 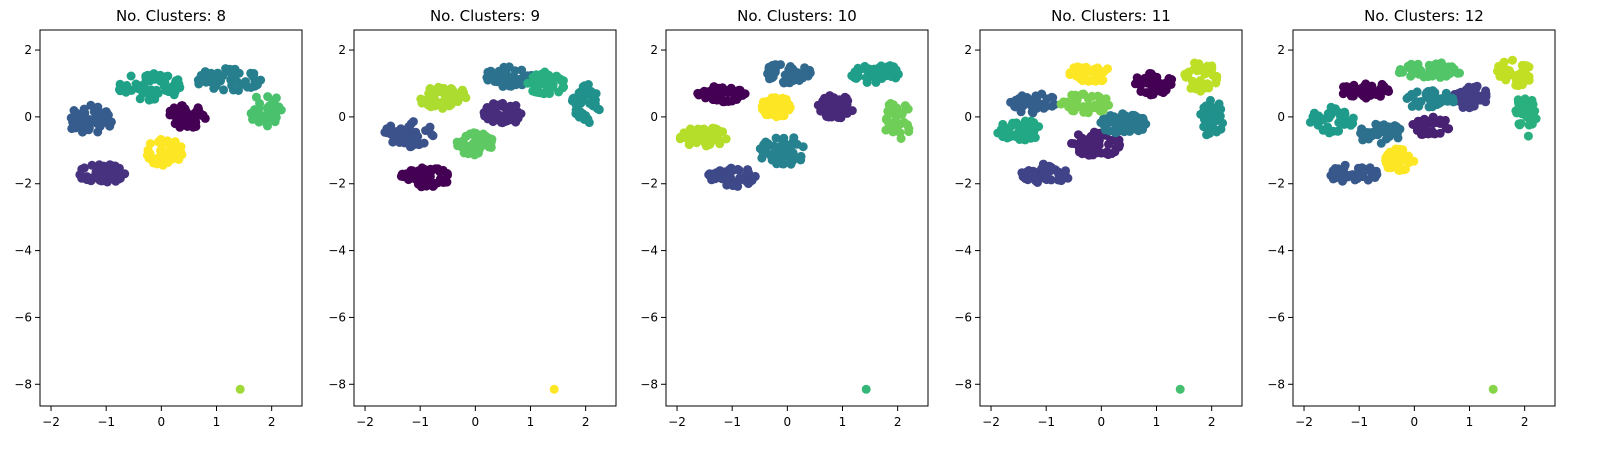 I want to click on y-tick-label: −8, so click(x=23, y=384).